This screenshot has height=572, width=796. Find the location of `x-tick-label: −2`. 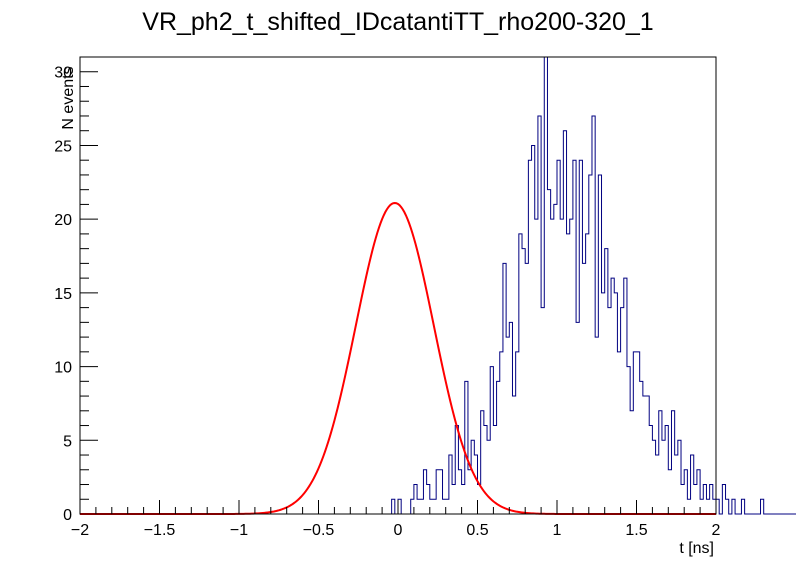

x-tick-label: −2 is located at coordinates (80, 530).